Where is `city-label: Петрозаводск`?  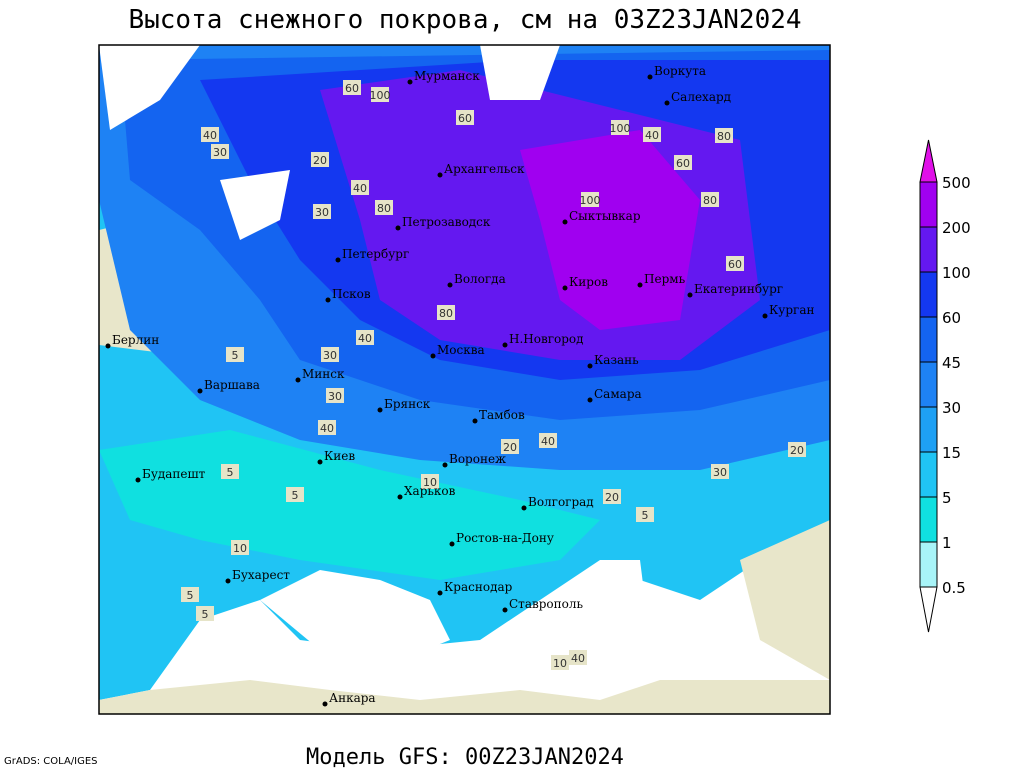 city-label: Петрозаводск is located at coordinates (446, 222).